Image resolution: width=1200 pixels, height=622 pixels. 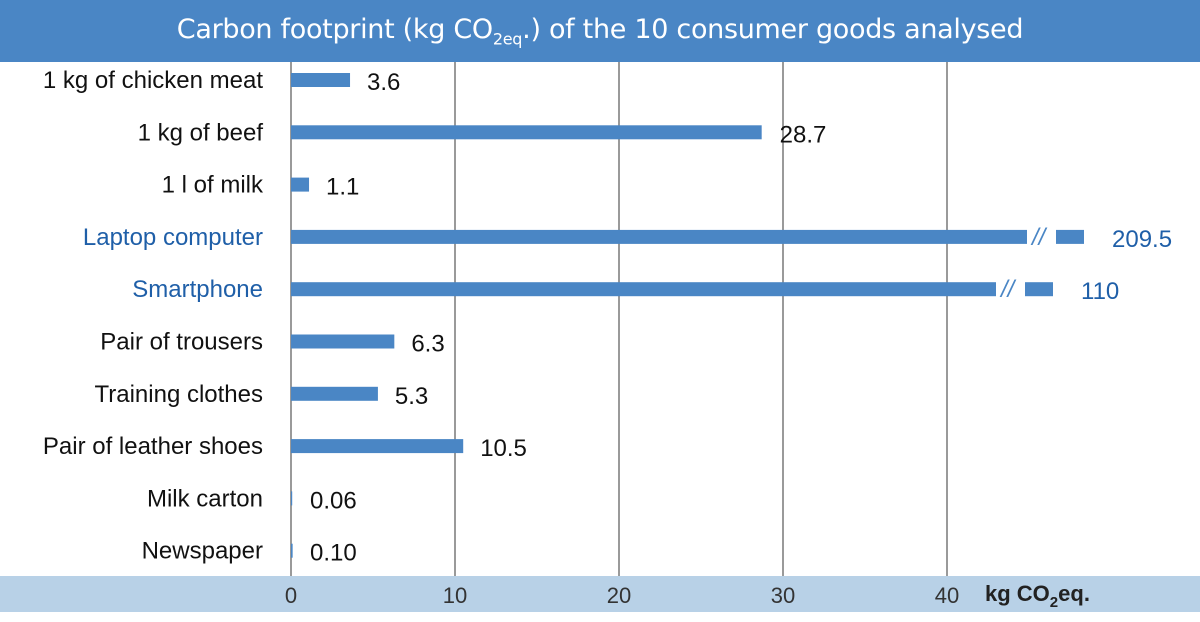 I want to click on value-label: 209.5, so click(x=1142, y=239).